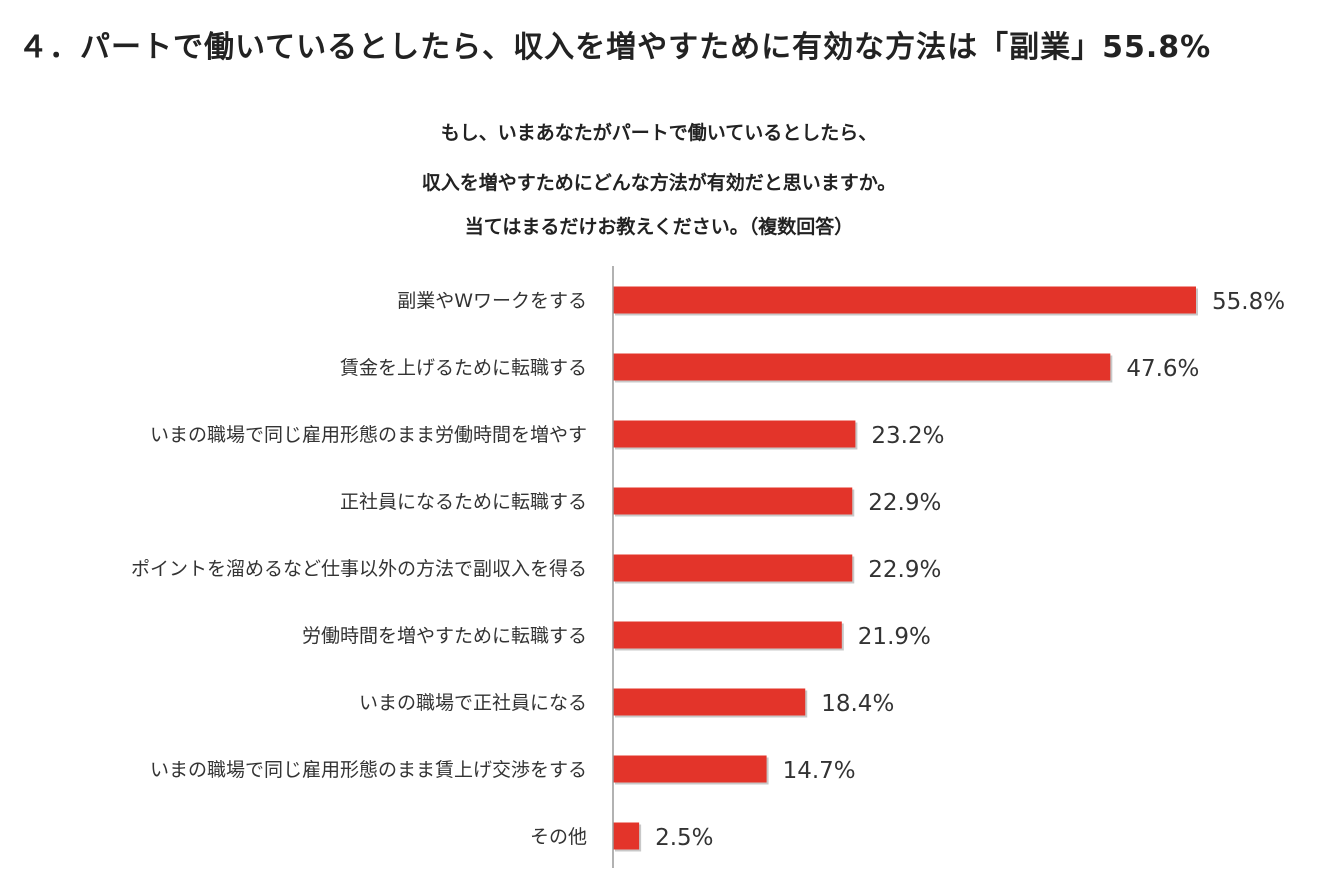 Image resolution: width=1318 pixels, height=874 pixels. Describe the element at coordinates (558, 837) in the screenshot. I see `category-label: その他` at that location.